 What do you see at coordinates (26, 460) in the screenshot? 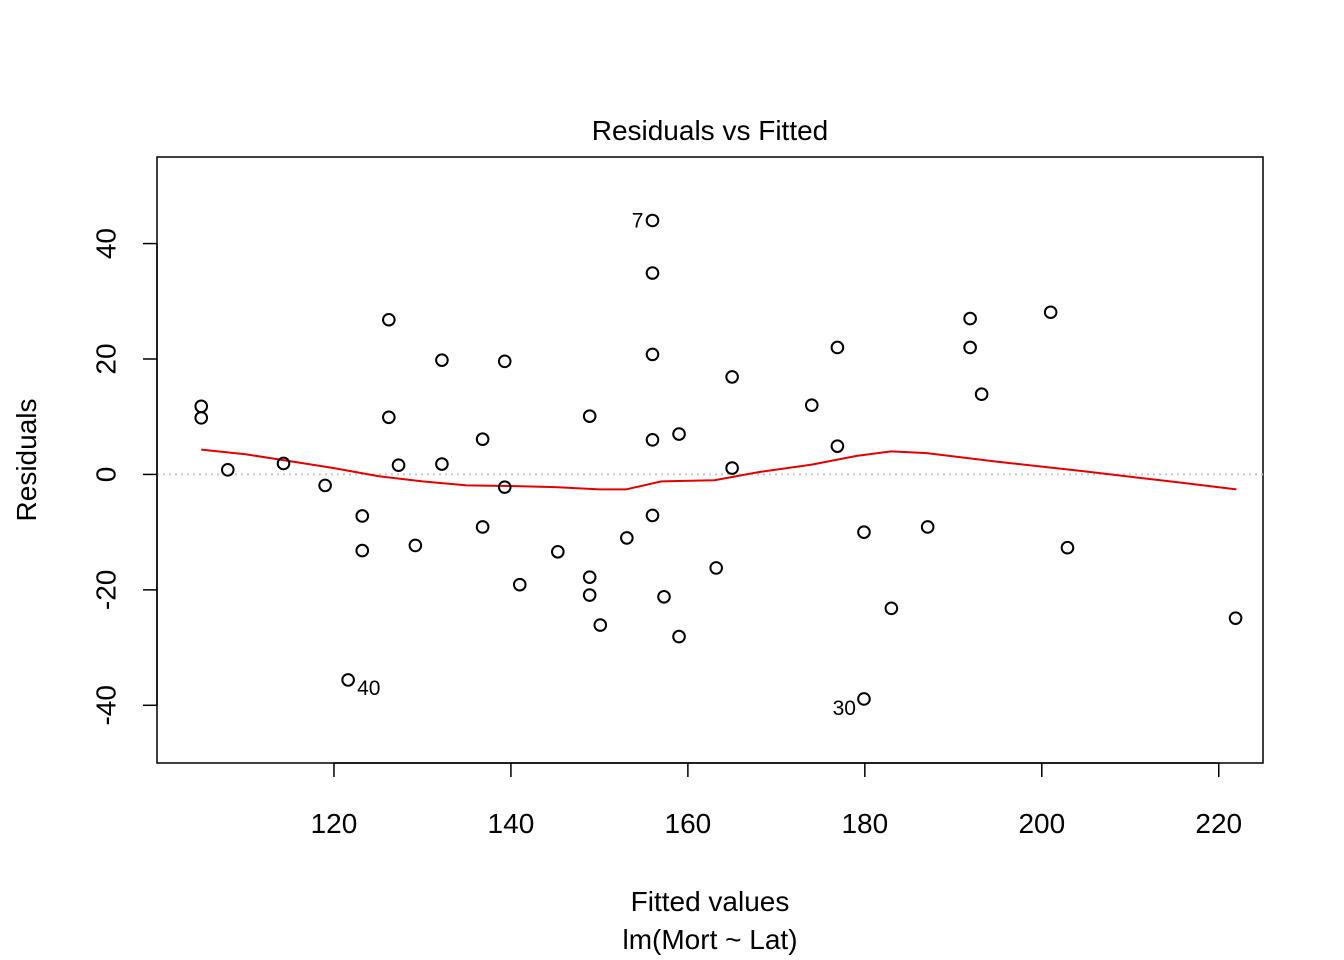
I see `y-axis-label: Residuals` at bounding box center [26, 460].